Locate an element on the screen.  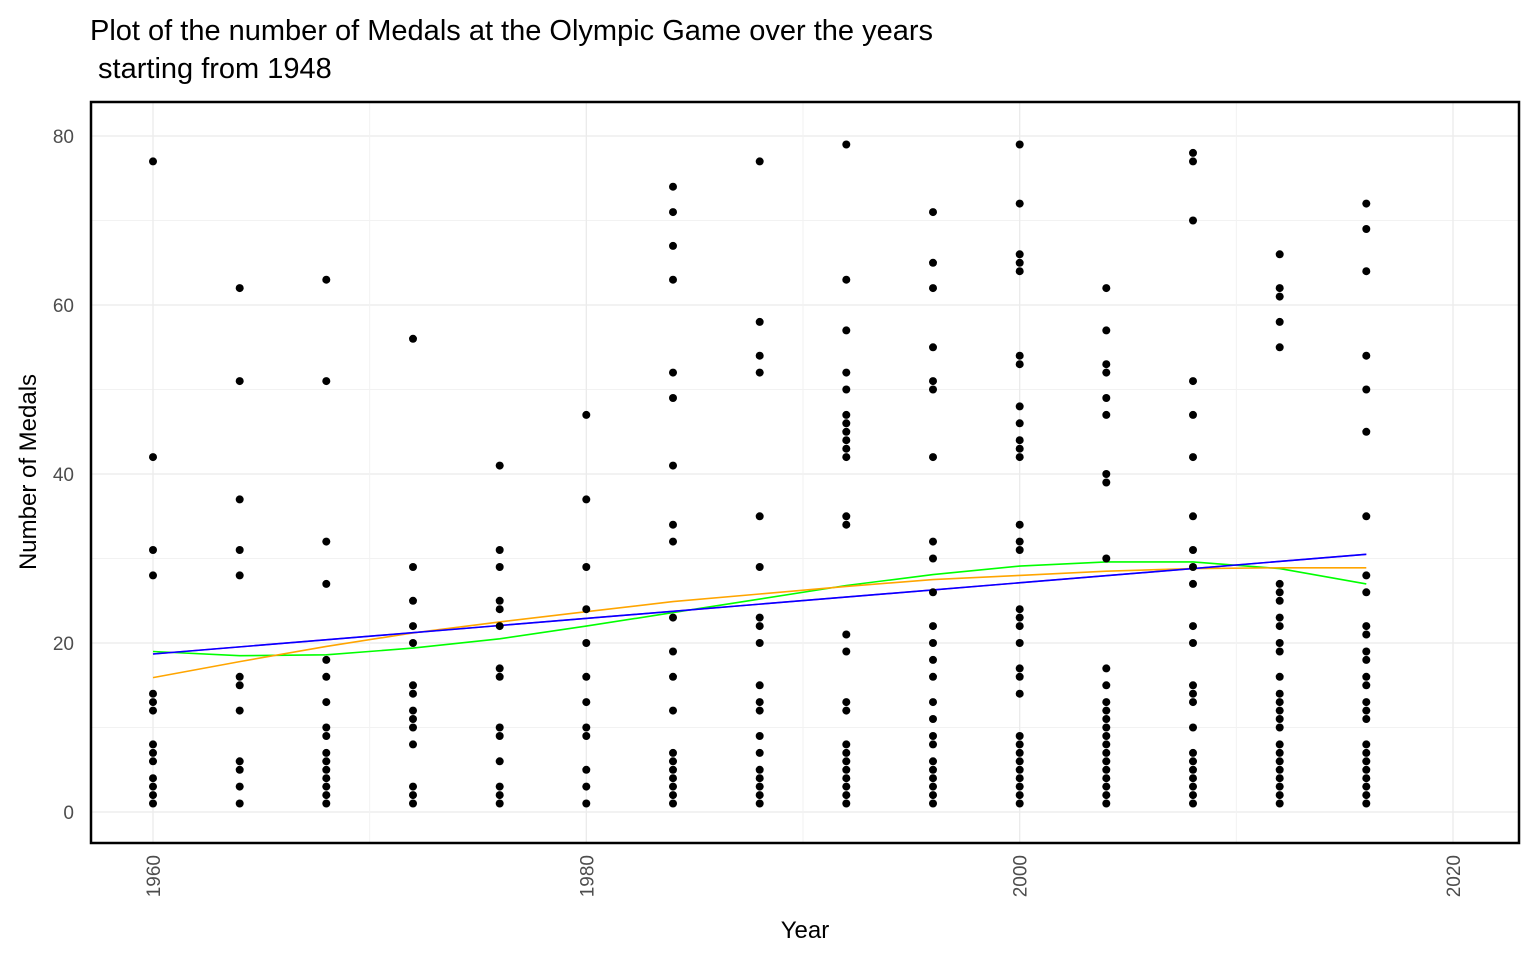
y-axis-ticks: 0 20 40 60 80 is located at coordinates (63, 475).